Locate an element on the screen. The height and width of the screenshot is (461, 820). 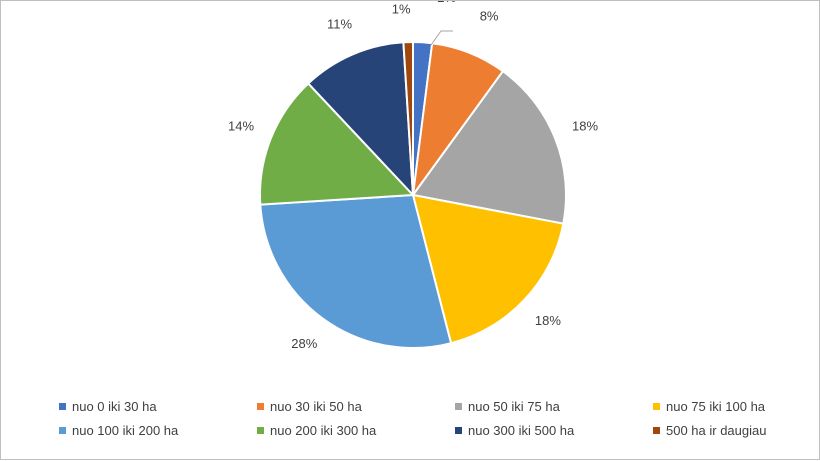
legend-label: nuo 30 iki 50 ha is located at coordinates (316, 406).